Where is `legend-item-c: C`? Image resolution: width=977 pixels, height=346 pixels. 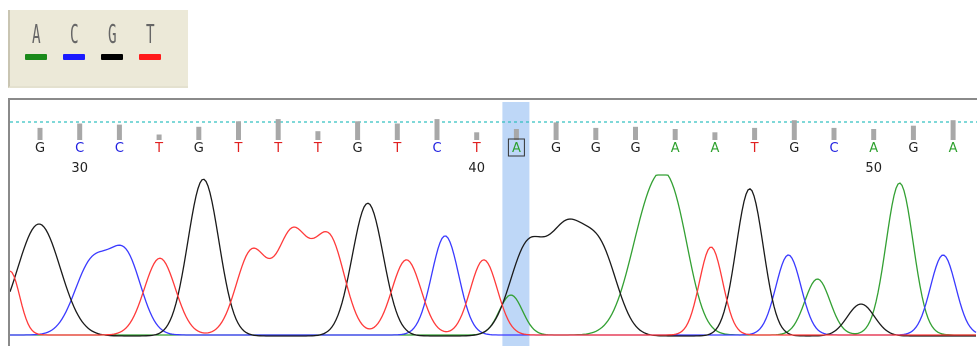
legend-item-c: C is located at coordinates (74, 41).